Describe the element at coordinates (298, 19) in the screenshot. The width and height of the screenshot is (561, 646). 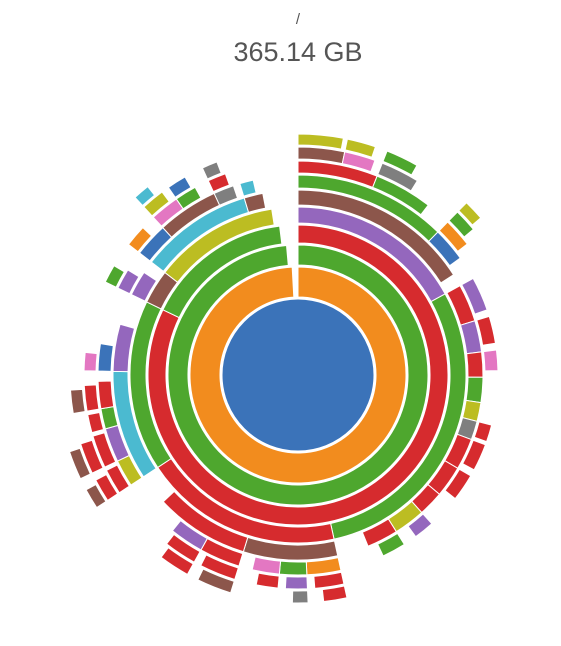
I see `chart-title: /` at that location.